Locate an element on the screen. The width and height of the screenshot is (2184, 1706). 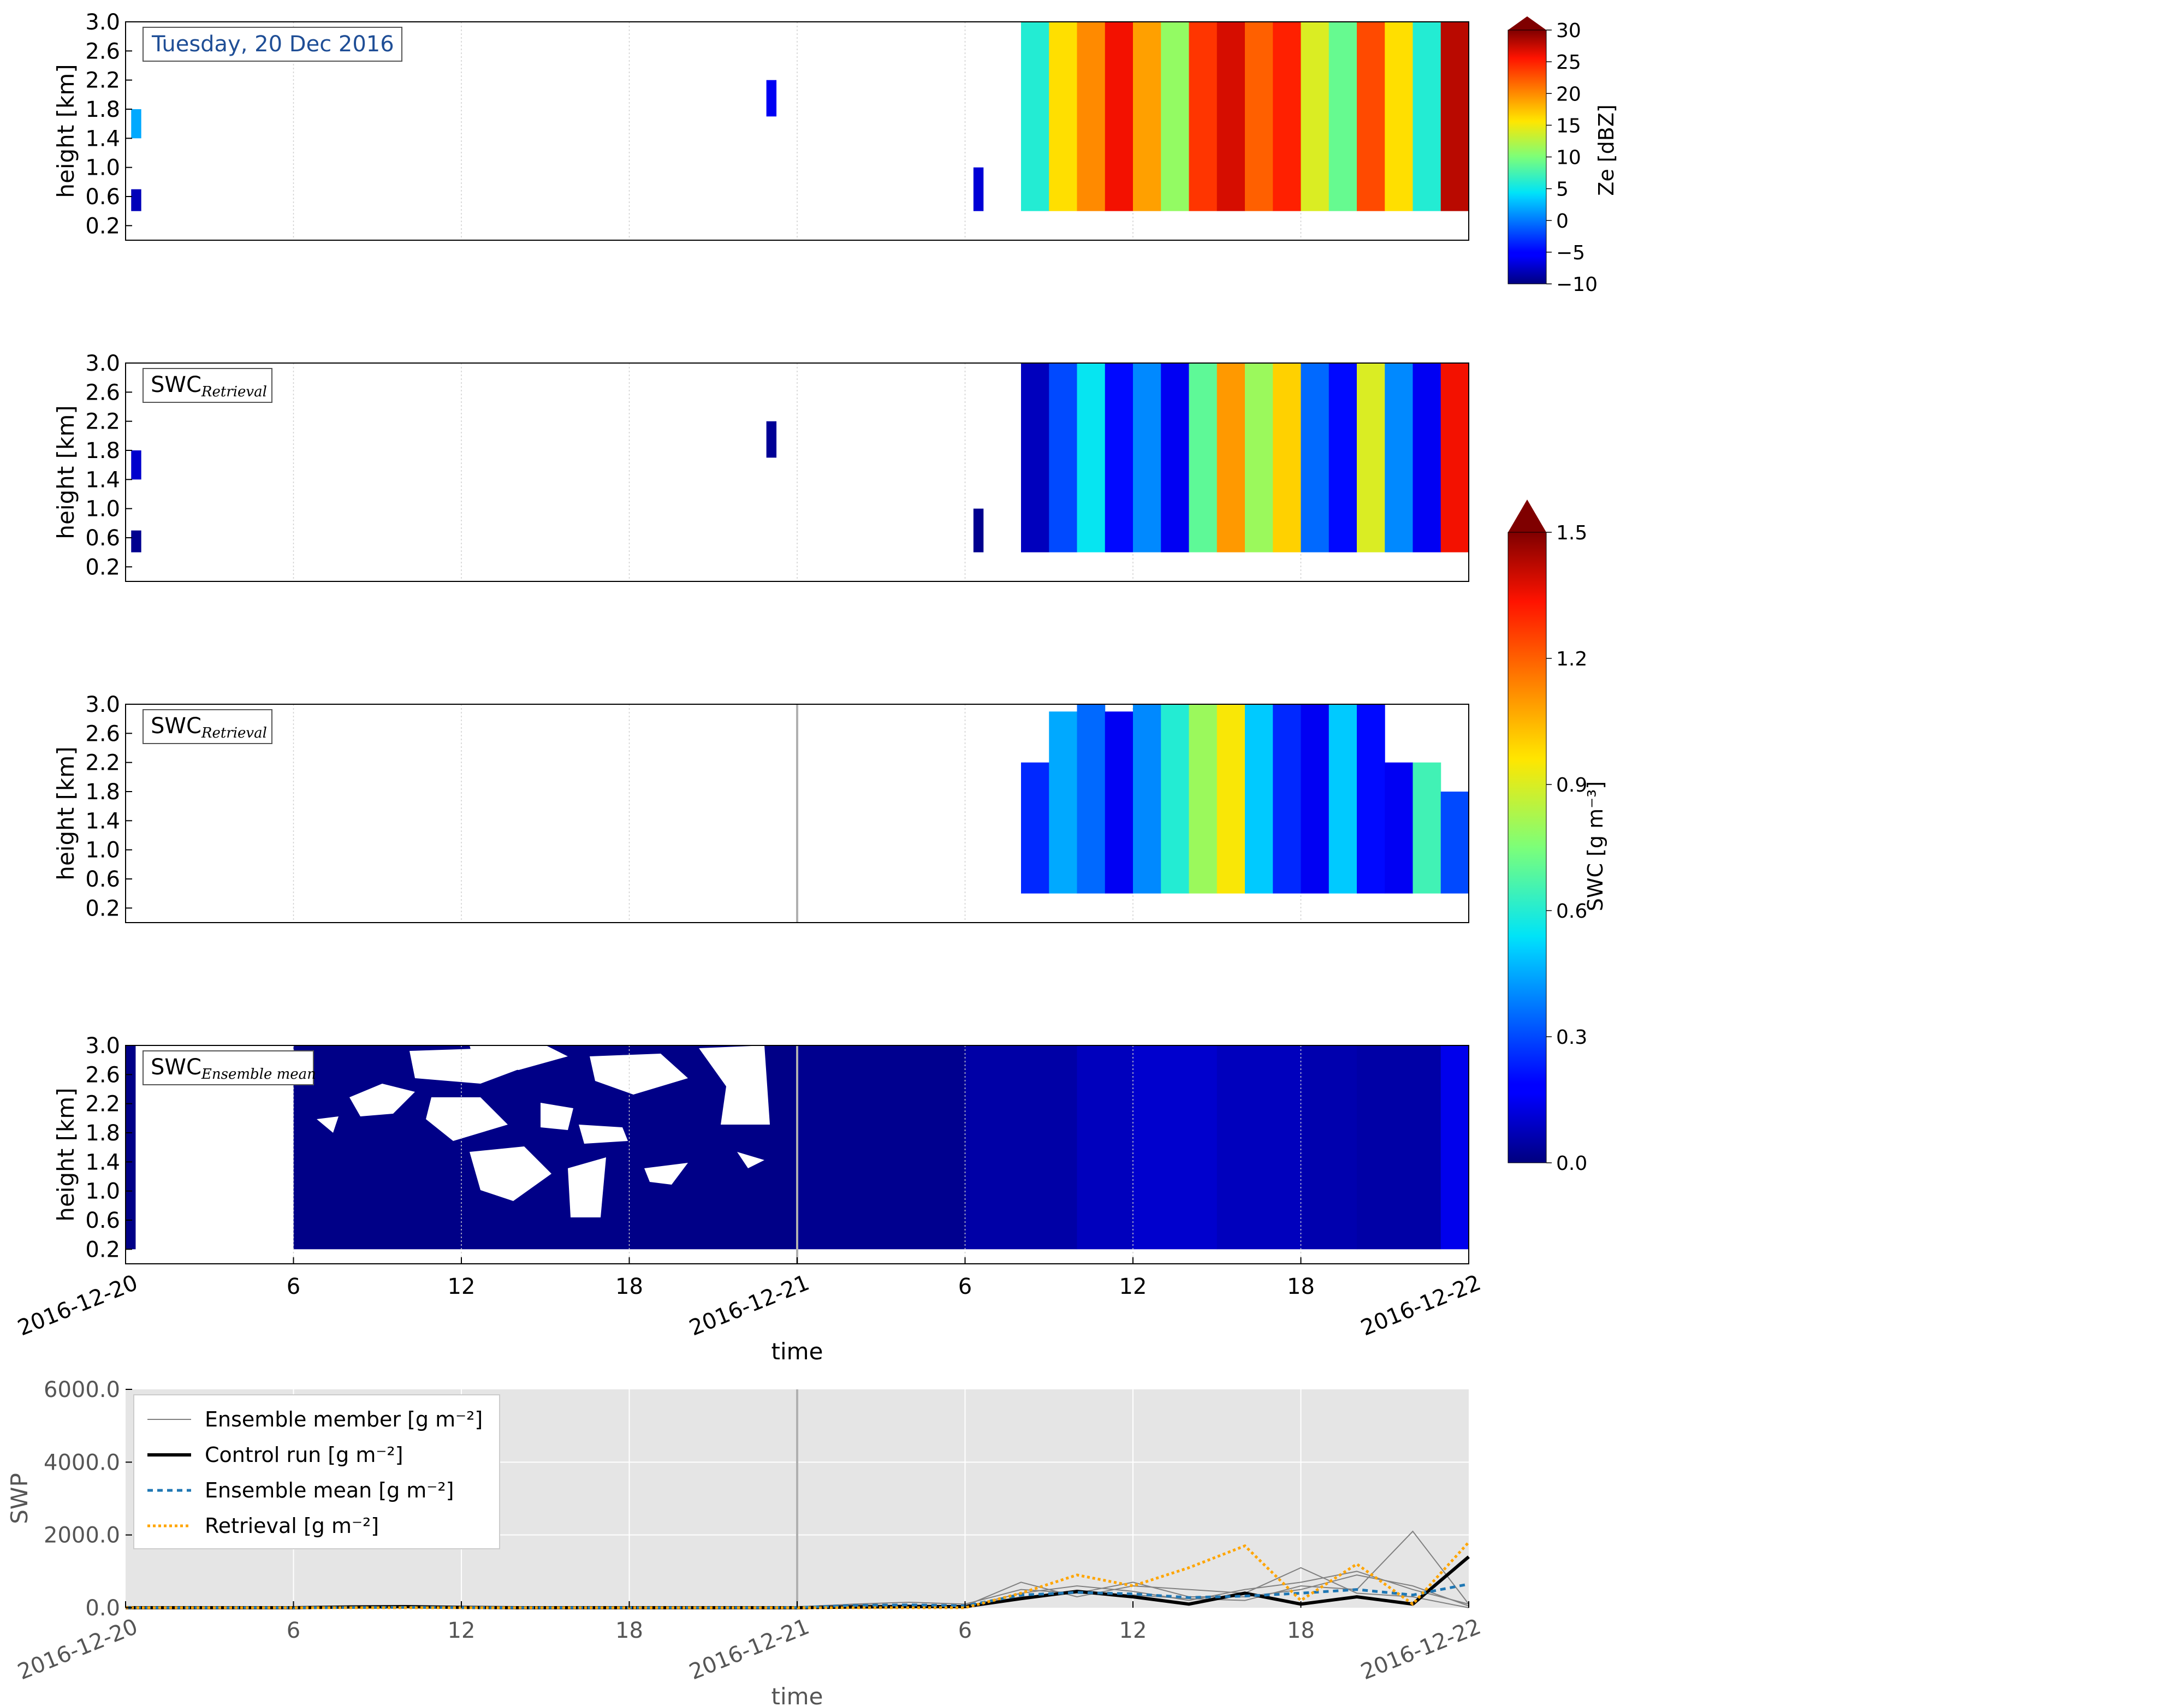
ze-colorbar-ticks: 30 25 20 15 10 5 0 −5 −10 is located at coordinates (1572, 158).